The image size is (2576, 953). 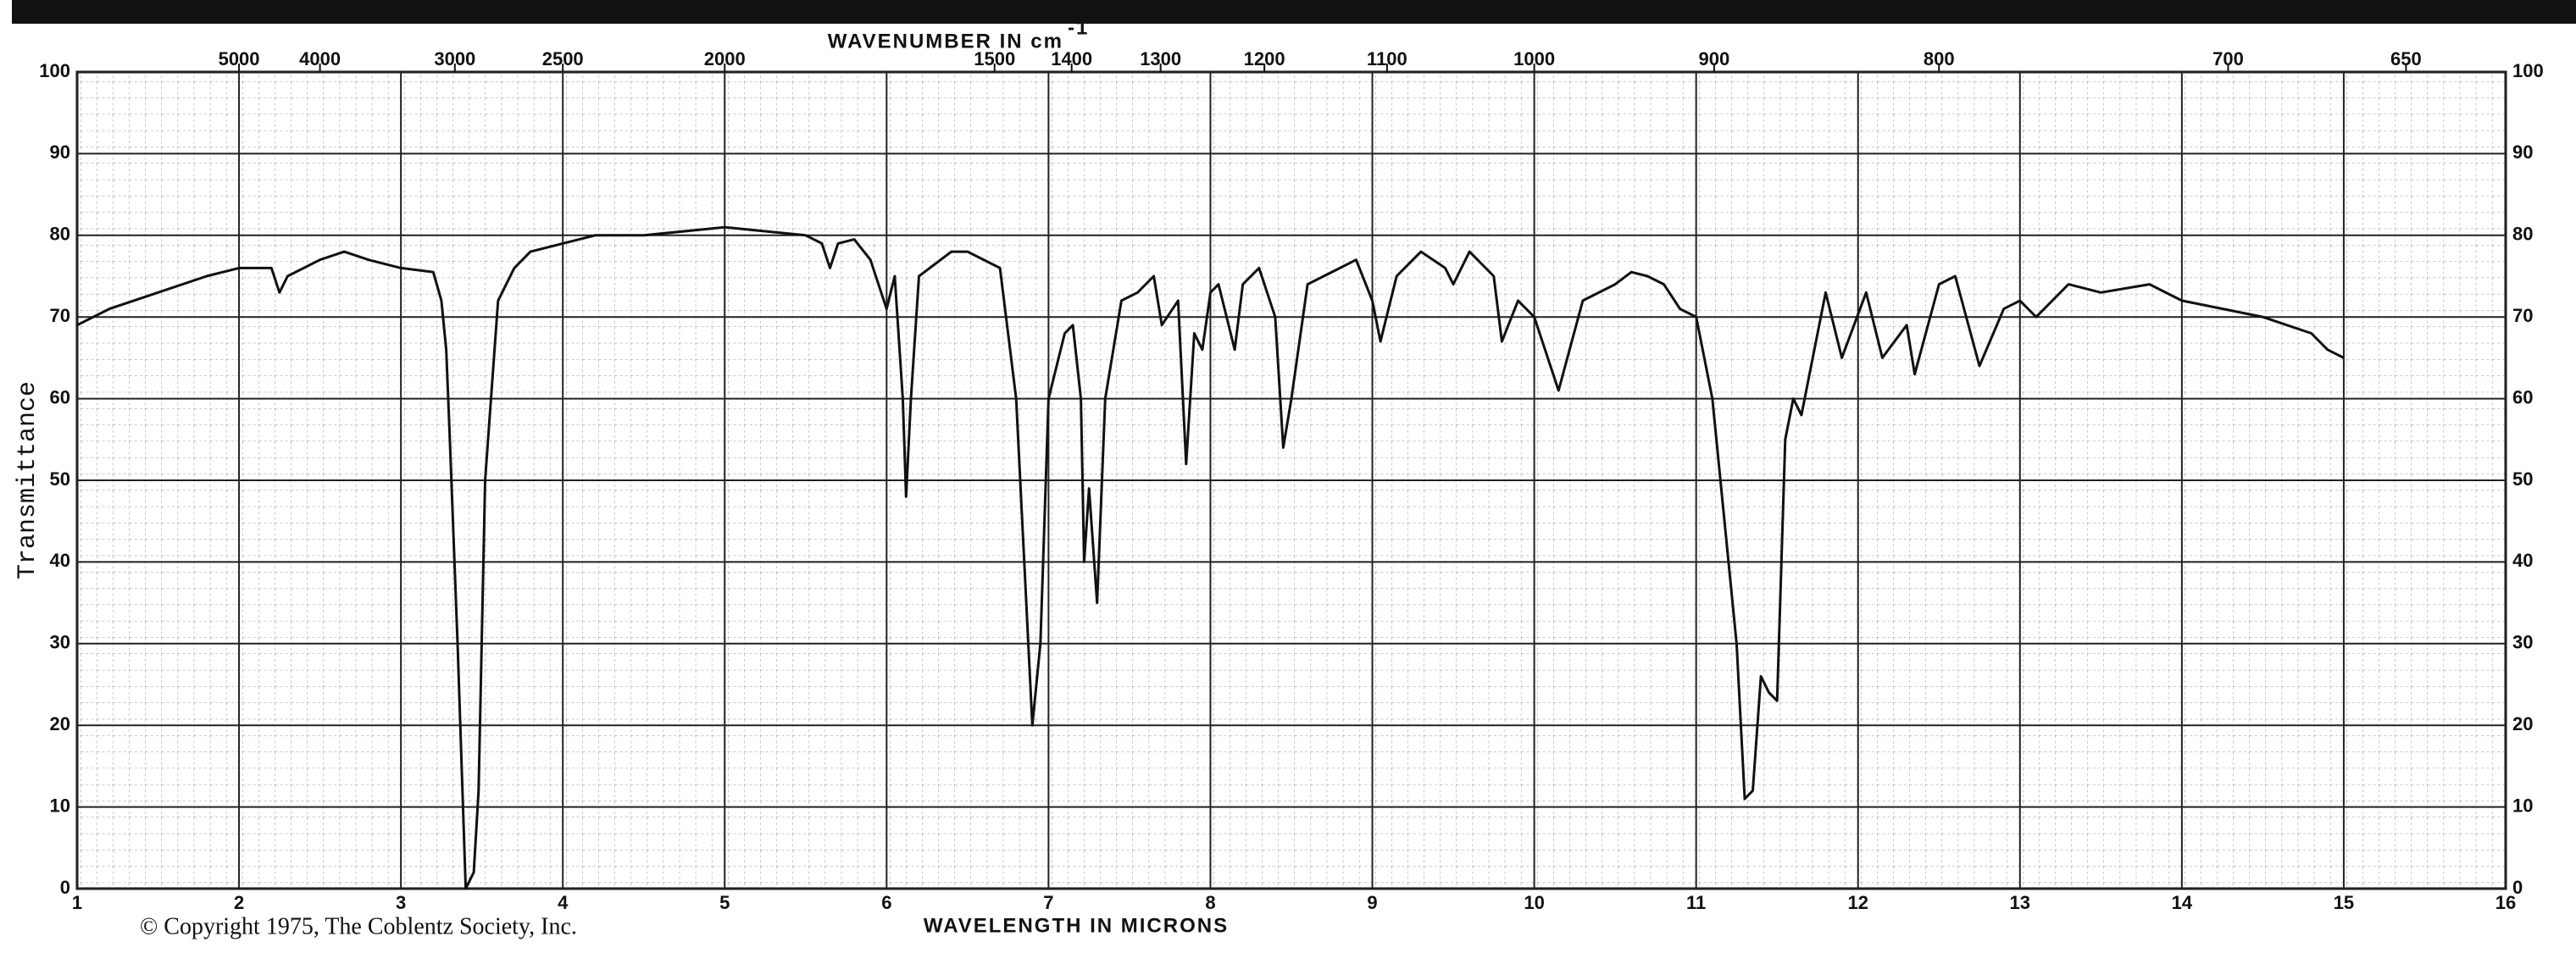 What do you see at coordinates (2020, 903) in the screenshot?
I see `x-tick-label: 13` at bounding box center [2020, 903].